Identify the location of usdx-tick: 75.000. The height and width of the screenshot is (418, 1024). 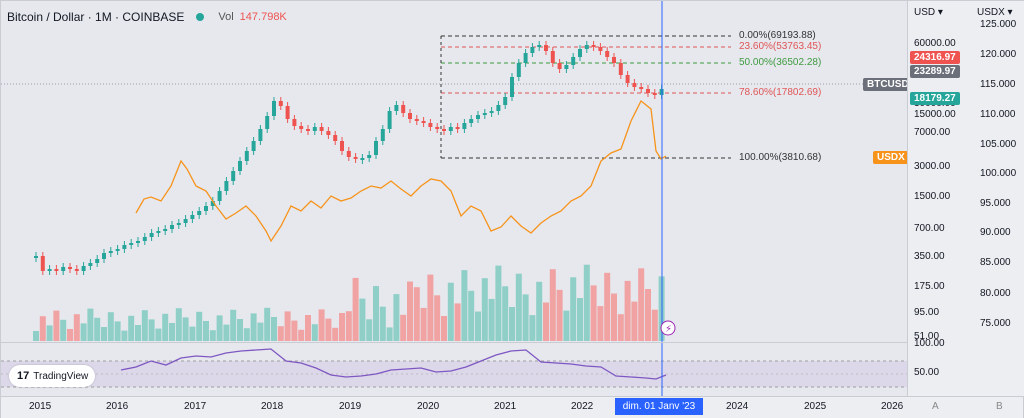
(995, 323).